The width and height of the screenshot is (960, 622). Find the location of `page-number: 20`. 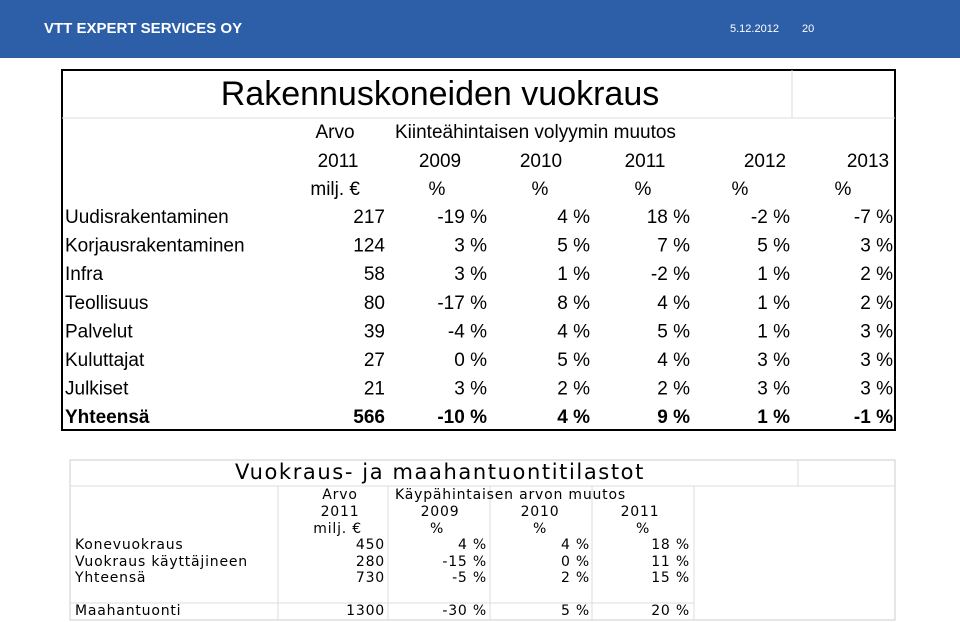

page-number: 20 is located at coordinates (808, 29).